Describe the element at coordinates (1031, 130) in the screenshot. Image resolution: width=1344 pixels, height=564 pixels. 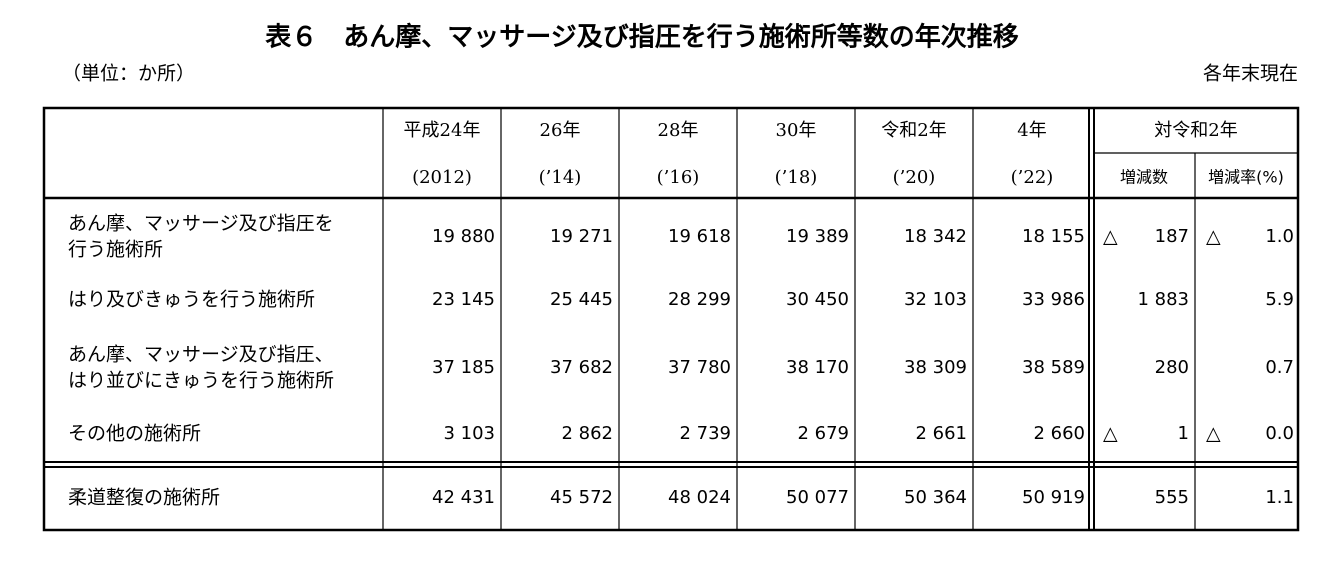
I see `column-era: 4年` at that location.